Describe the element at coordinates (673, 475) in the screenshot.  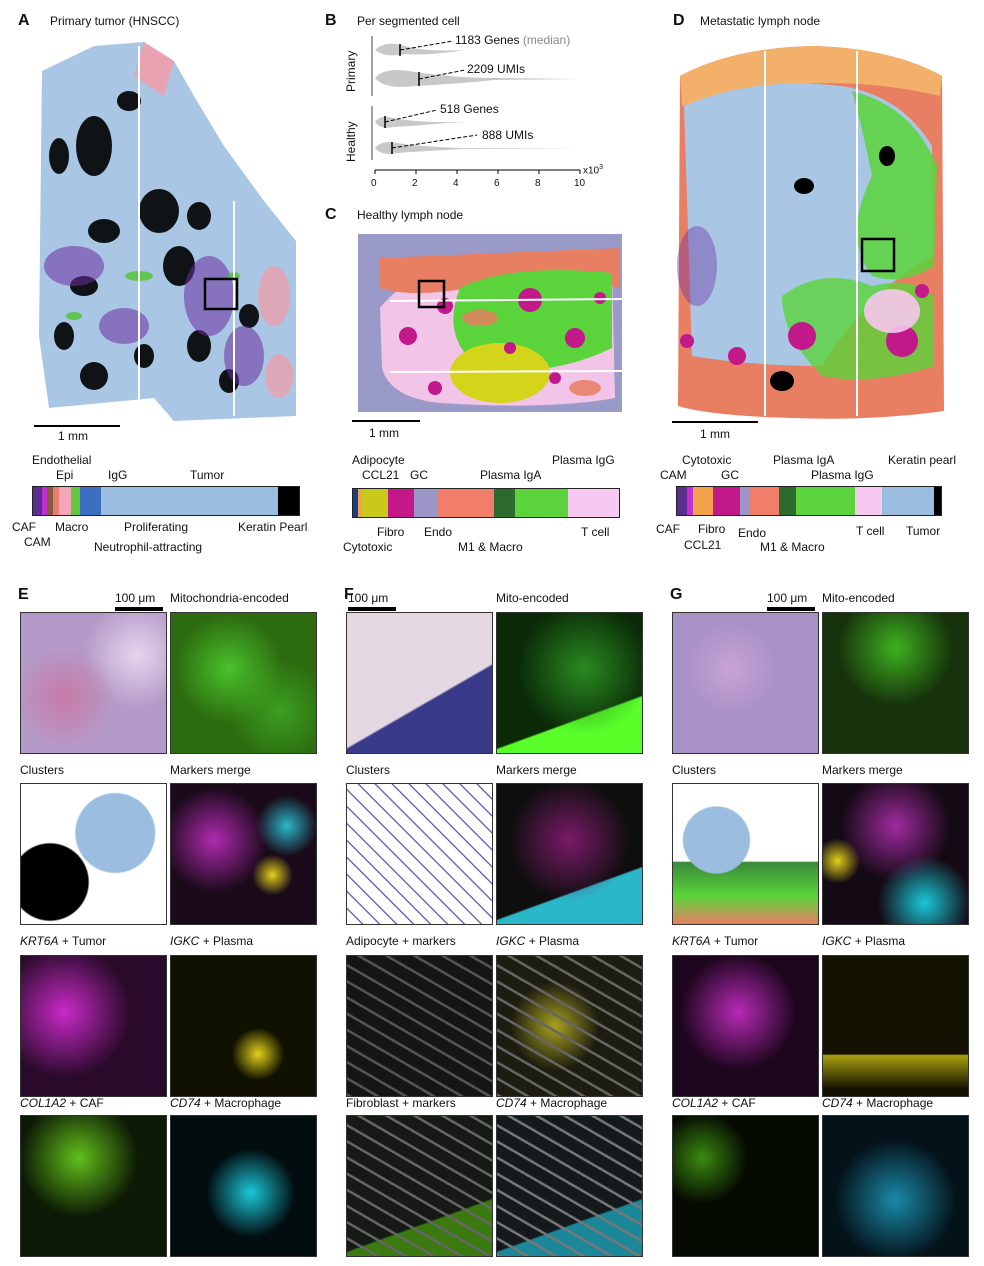
I see `panel-d-label-top: CAM` at that location.